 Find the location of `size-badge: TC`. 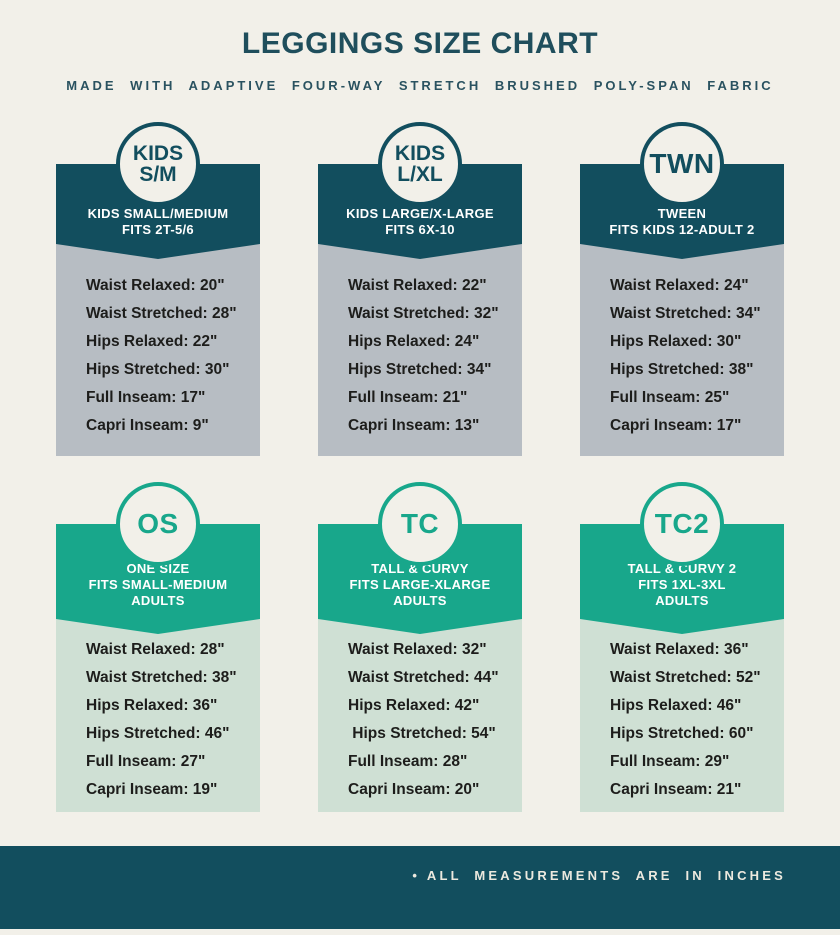

size-badge: TC is located at coordinates (420, 524).